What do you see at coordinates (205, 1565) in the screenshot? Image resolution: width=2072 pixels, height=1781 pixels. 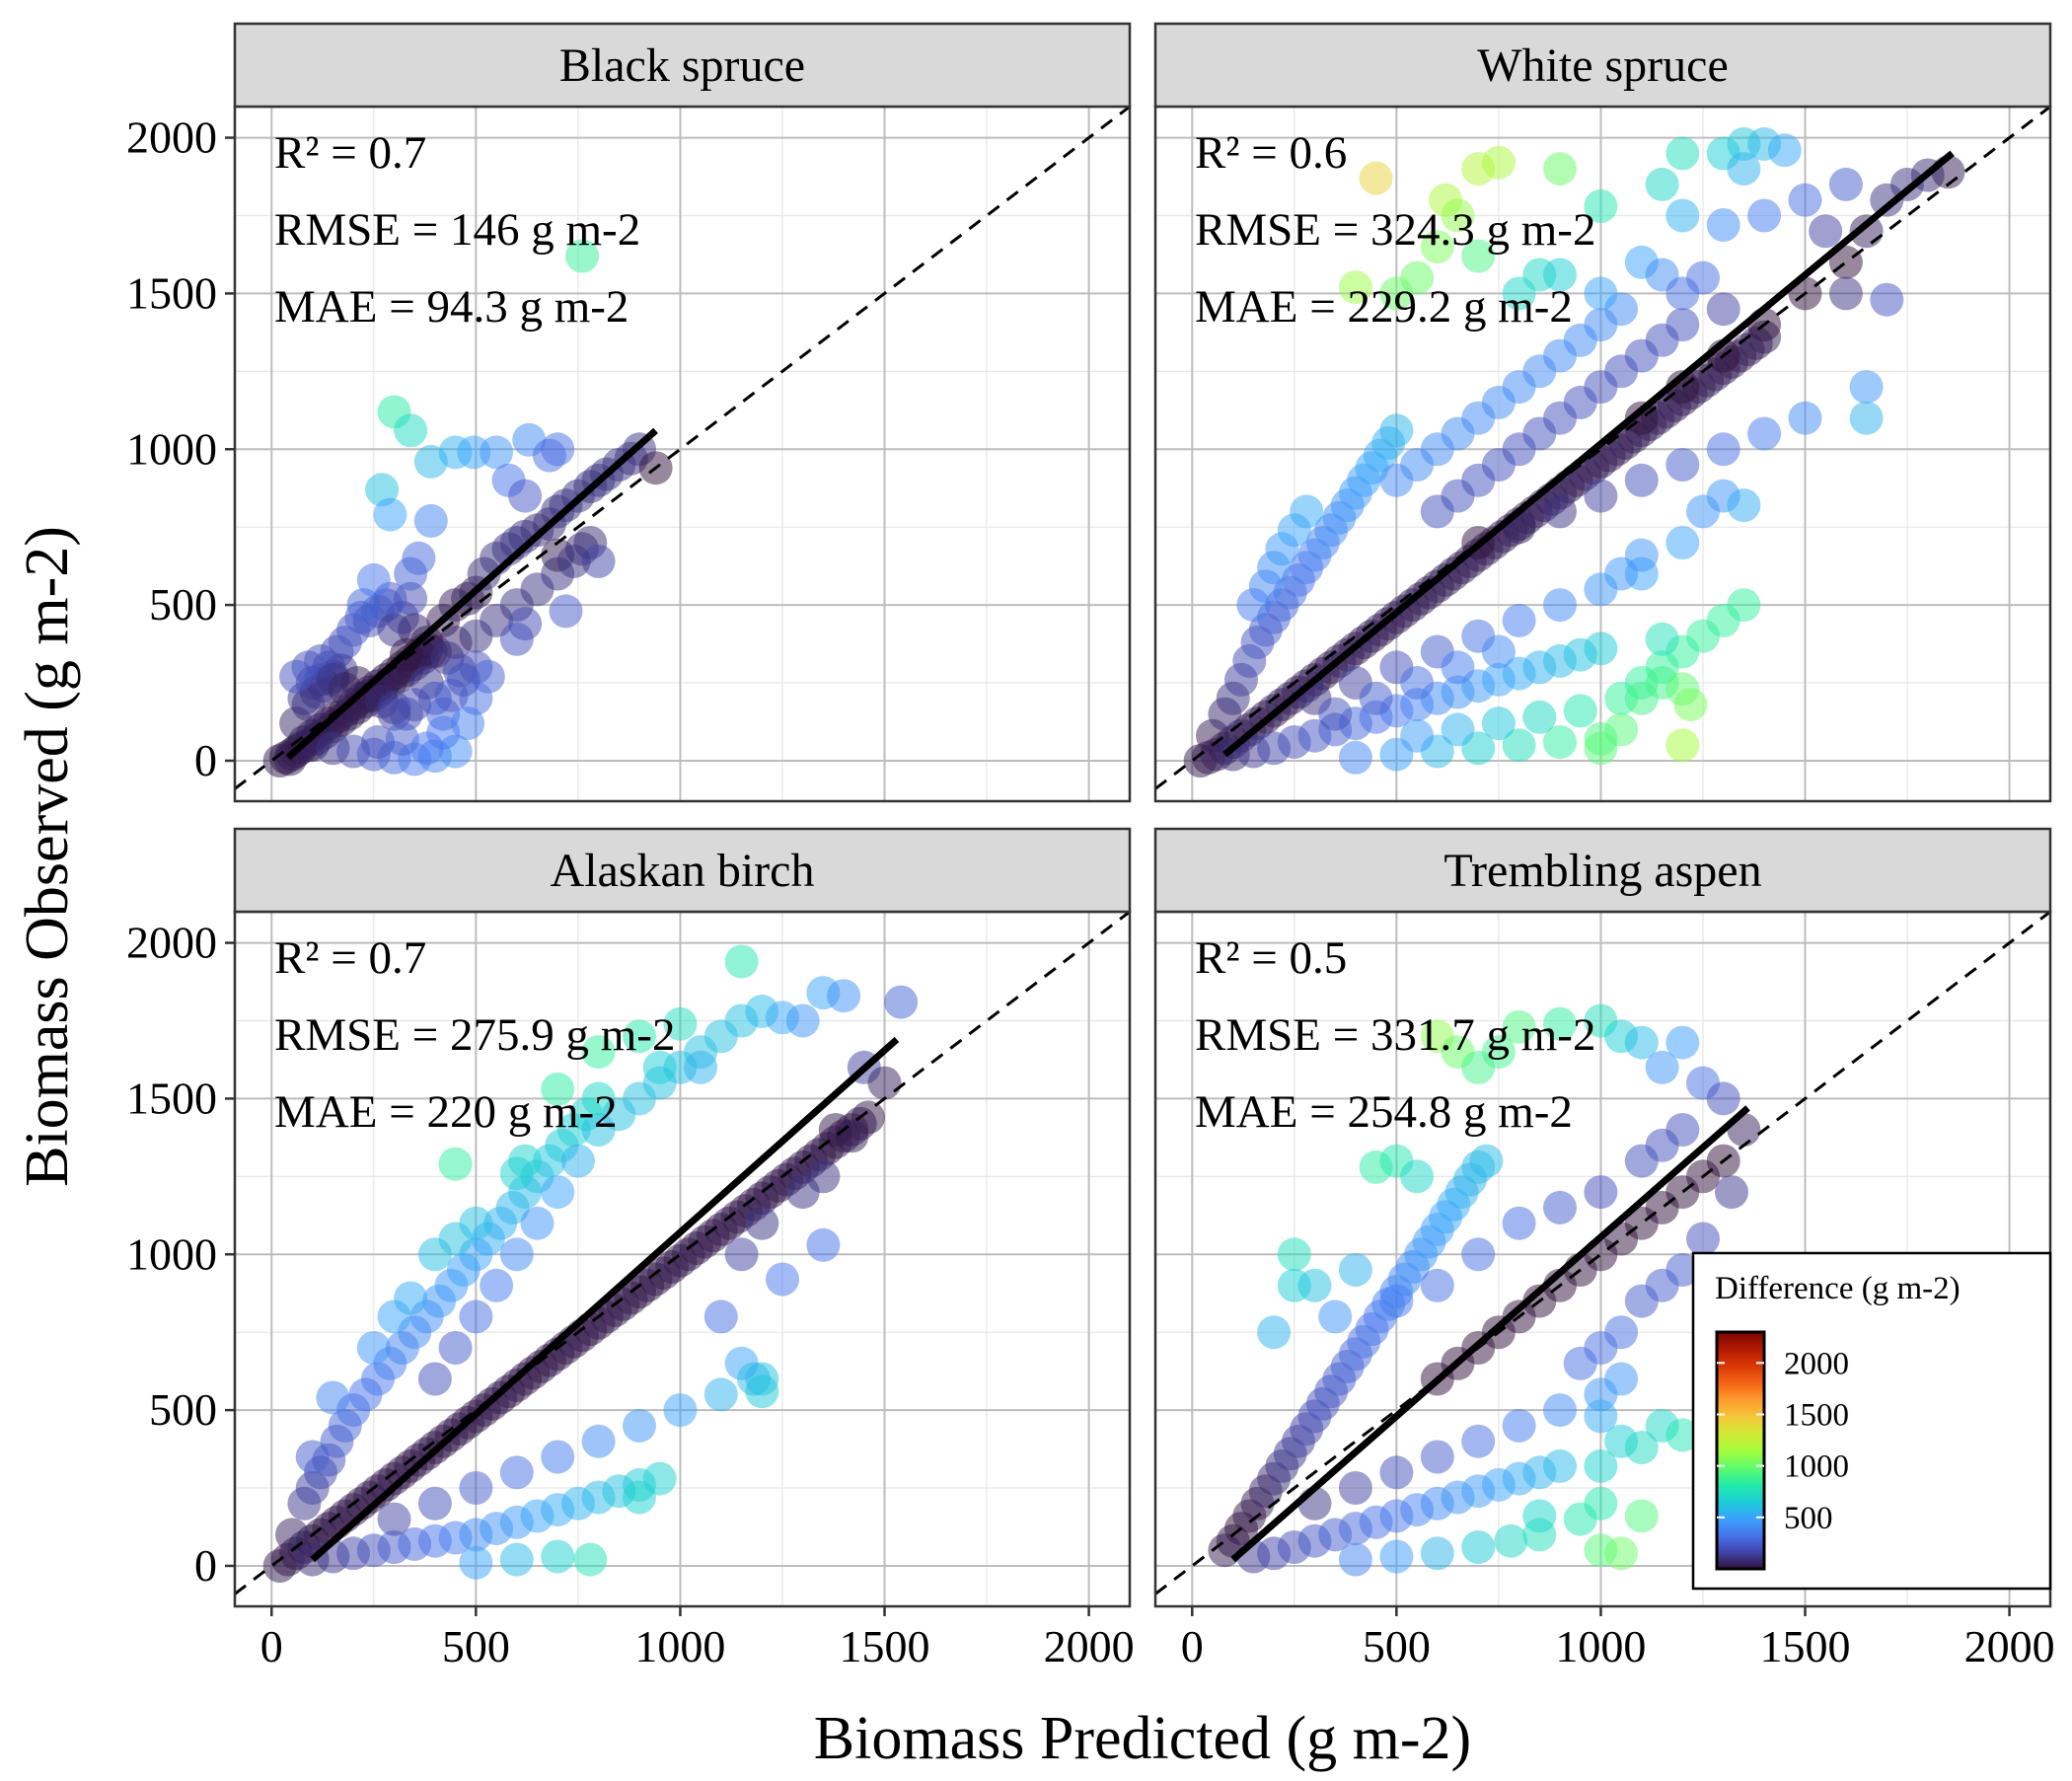 I see `y-tick-label: 0` at bounding box center [205, 1565].